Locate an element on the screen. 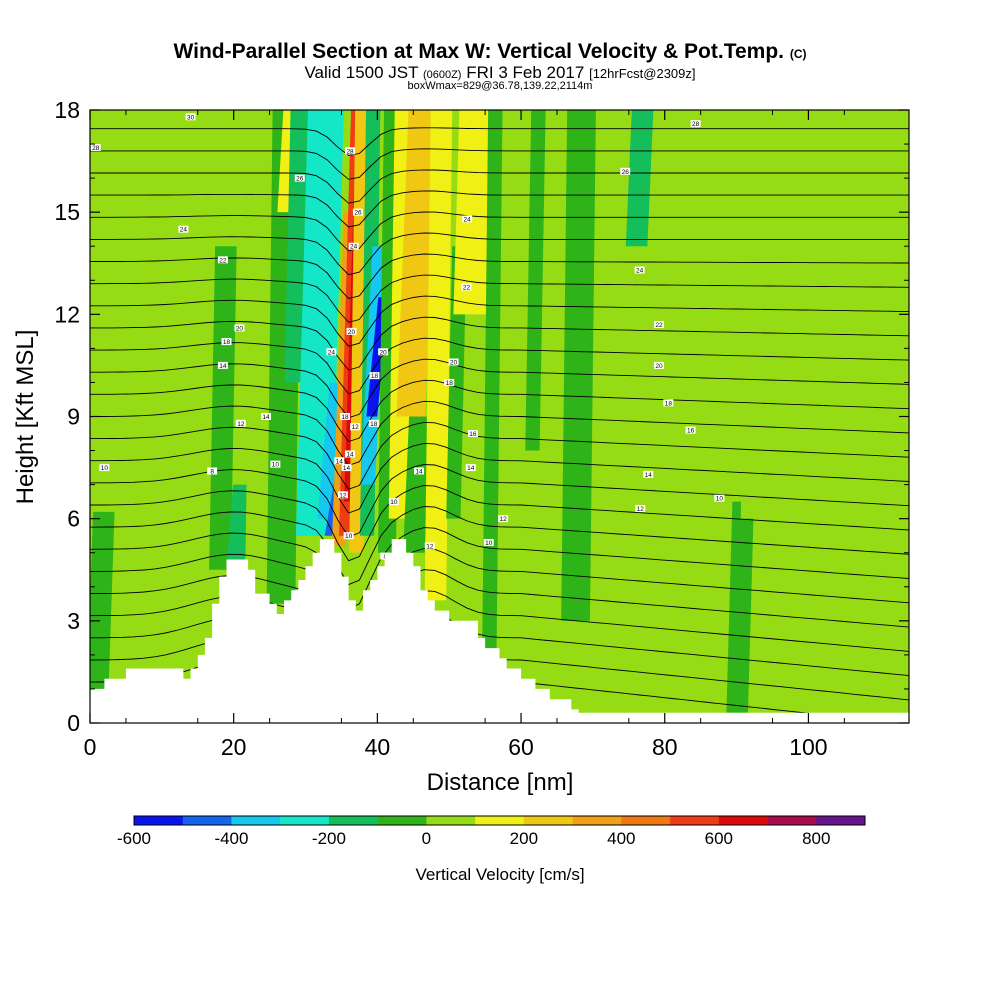 The image size is (1000, 1000). colorbar-frame is located at coordinates (499, 820).